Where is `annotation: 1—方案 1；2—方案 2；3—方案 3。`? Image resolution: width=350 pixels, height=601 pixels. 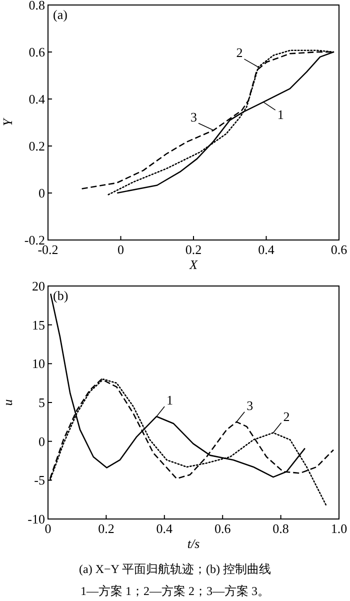 annotation: 1—方案 1；2—方案 2；3—方案 3。 is located at coordinates (175, 591).